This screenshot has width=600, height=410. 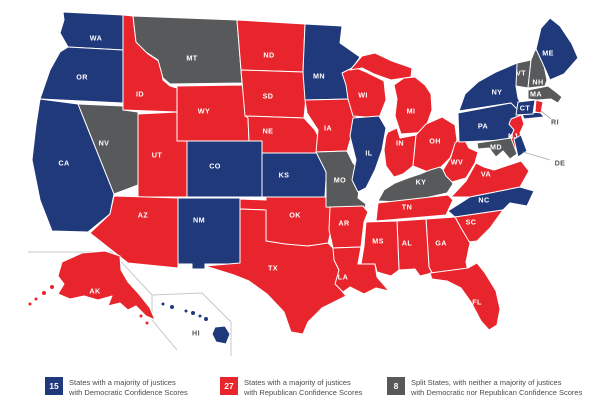 I want to click on hawaii-inset-boundary, so click(x=191, y=324).